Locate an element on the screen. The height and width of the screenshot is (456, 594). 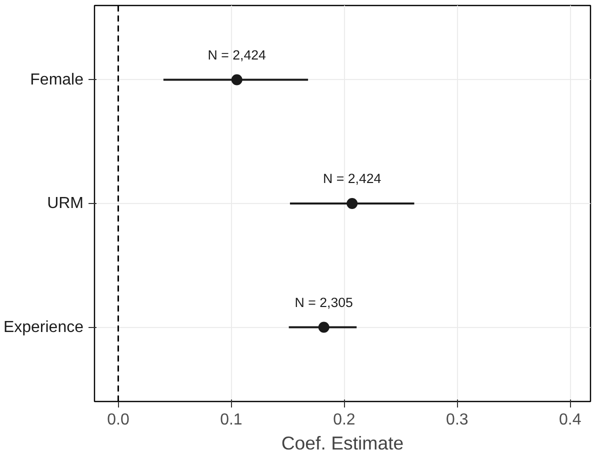
x-tick-label: 0.1 is located at coordinates (231, 420).